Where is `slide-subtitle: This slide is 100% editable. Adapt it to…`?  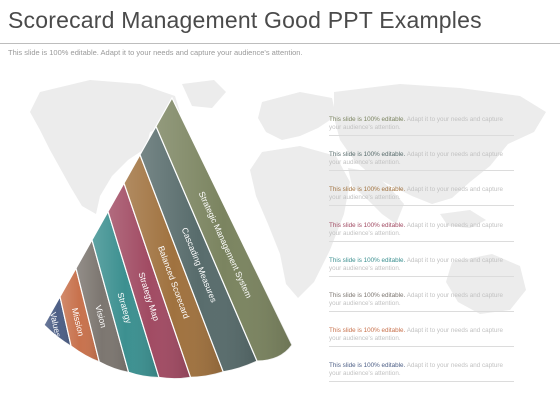
slide-subtitle: This slide is 100% editable. Adapt it to… is located at coordinates (155, 52).